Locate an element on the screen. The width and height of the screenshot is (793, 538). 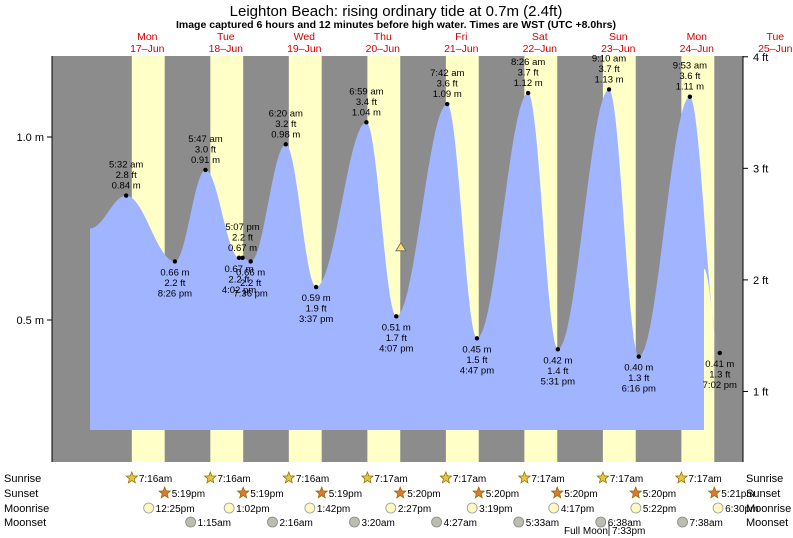
event-time: 2:16am is located at coordinates (295, 523).